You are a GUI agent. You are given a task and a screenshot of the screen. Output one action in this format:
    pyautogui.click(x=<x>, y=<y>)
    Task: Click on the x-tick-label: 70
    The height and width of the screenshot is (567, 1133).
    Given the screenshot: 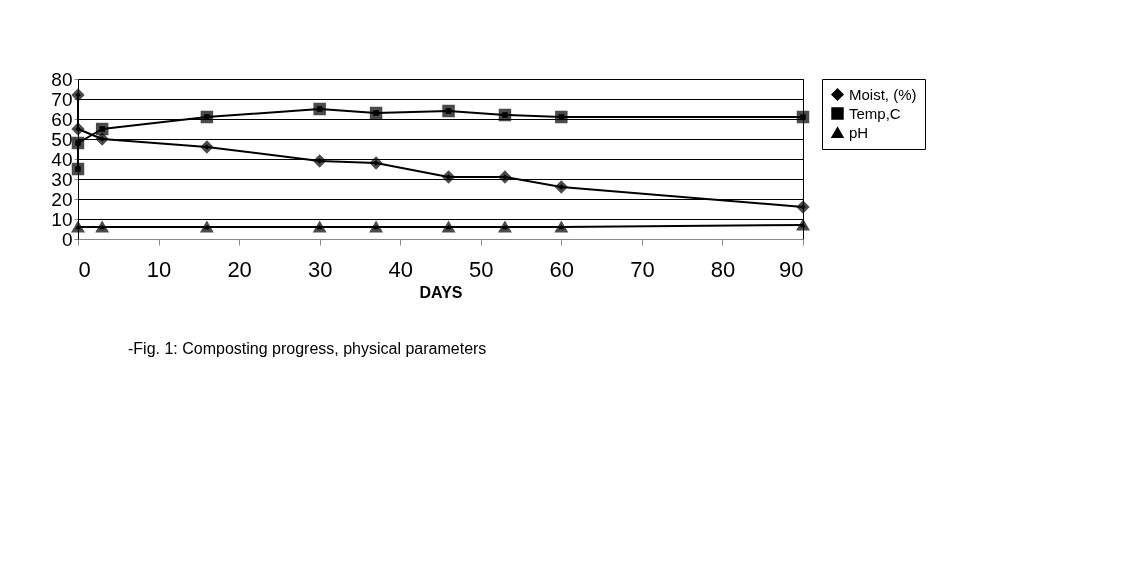 What is the action you would take?
    pyautogui.click(x=642, y=269)
    